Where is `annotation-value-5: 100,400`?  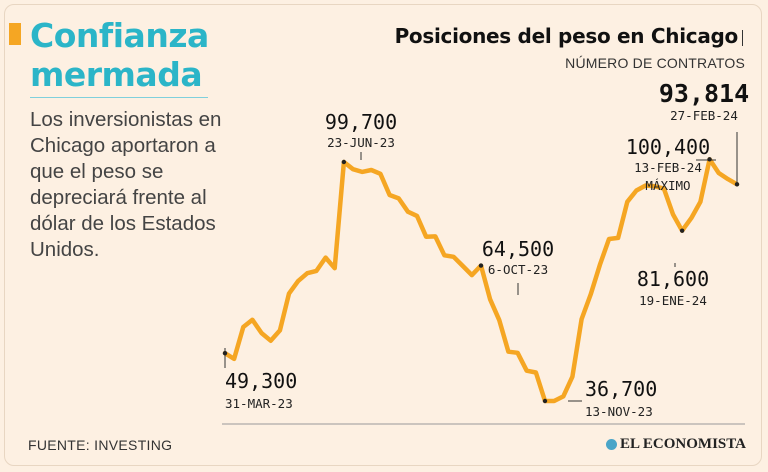 annotation-value-5: 100,400 is located at coordinates (668, 147).